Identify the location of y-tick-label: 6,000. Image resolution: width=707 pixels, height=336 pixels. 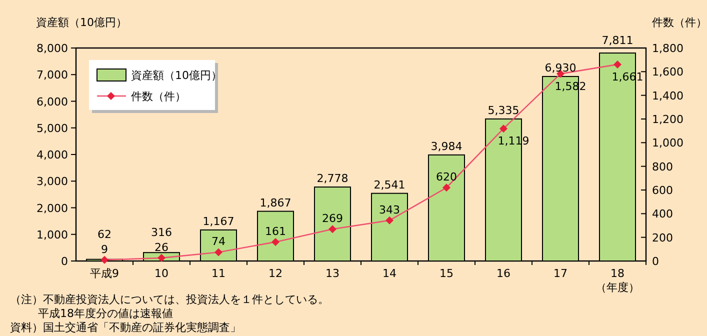
(52, 101).